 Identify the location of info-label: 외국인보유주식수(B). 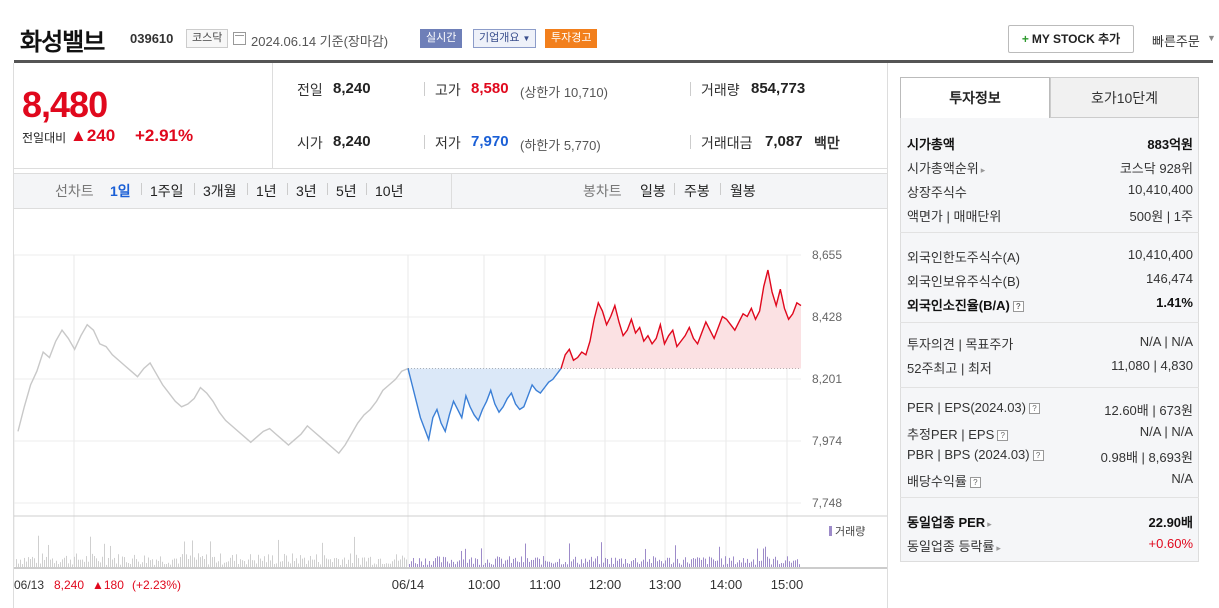
(963, 280).